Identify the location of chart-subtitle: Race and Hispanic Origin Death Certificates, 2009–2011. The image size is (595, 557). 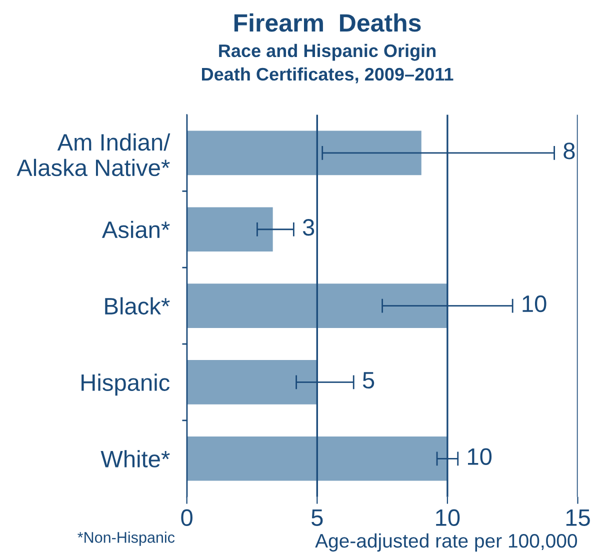
(328, 64).